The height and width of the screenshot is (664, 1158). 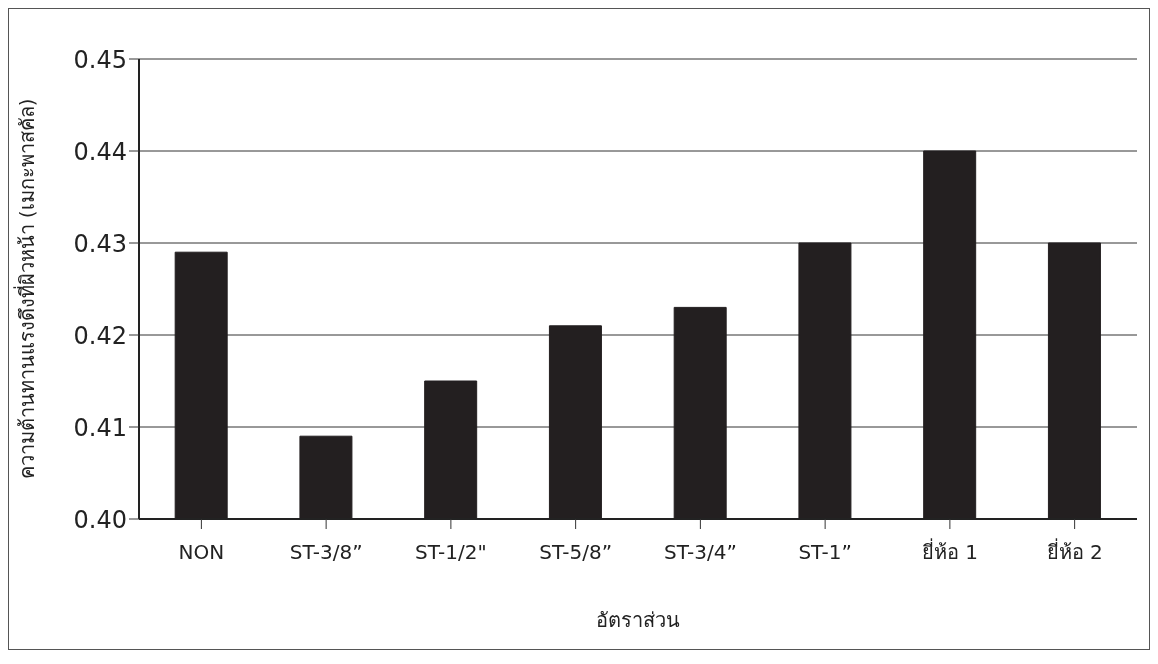 I want to click on x-tick-label: ST-1”, so click(x=825, y=552).